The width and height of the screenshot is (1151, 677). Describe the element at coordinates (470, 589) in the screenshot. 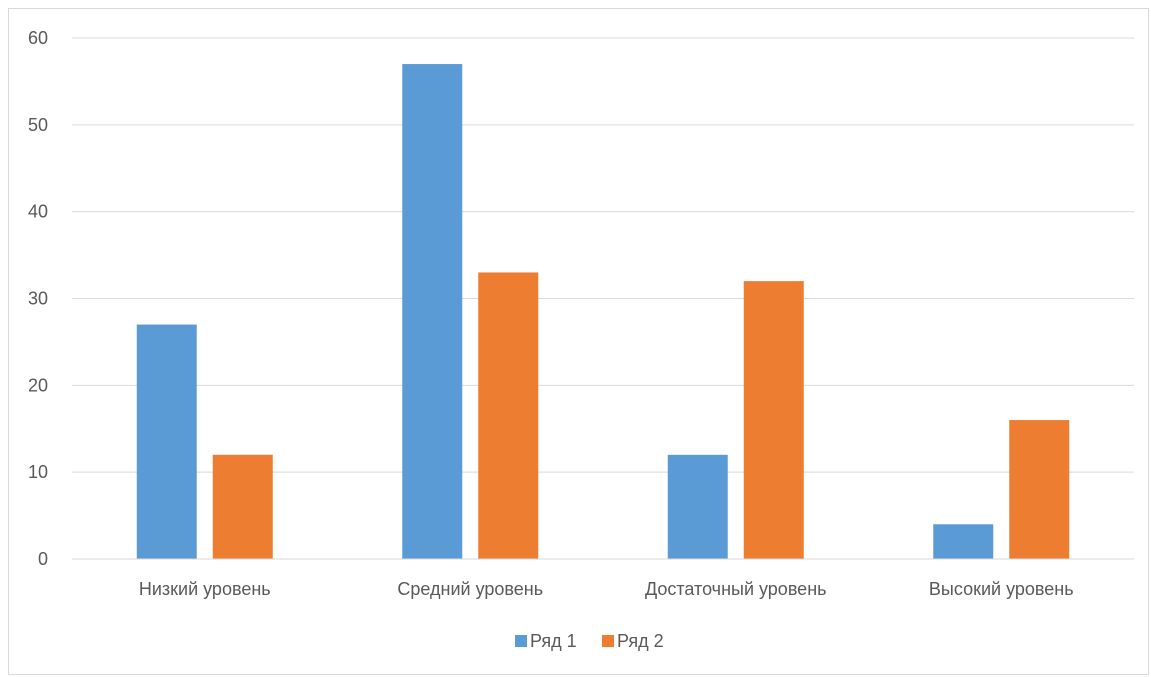

I see `x-tick-label: Средний уровень` at that location.